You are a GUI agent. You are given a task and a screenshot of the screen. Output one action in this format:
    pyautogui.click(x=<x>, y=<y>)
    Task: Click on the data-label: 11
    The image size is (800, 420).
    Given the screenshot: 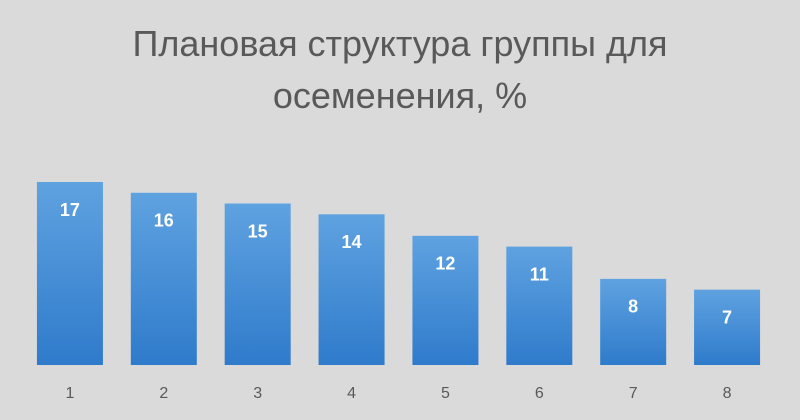 What is the action you would take?
    pyautogui.click(x=539, y=274)
    